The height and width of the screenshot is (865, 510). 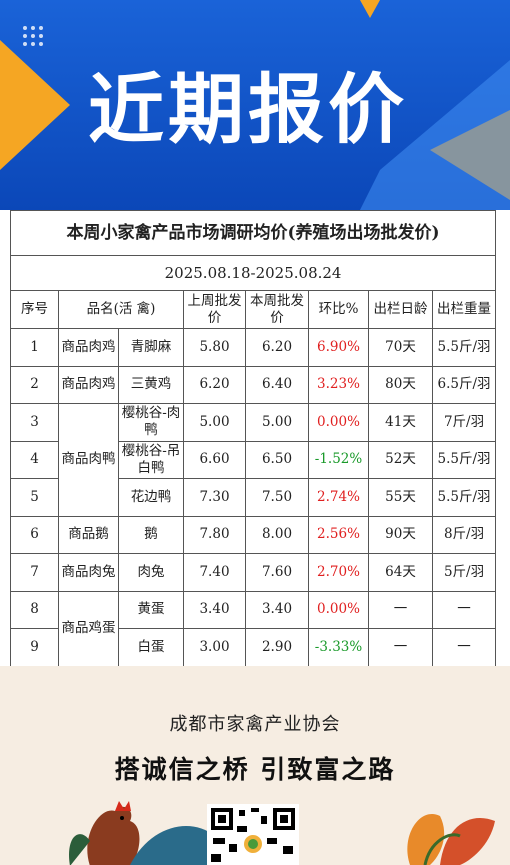 I want to click on change-percent: 6.90%, so click(x=338, y=347).